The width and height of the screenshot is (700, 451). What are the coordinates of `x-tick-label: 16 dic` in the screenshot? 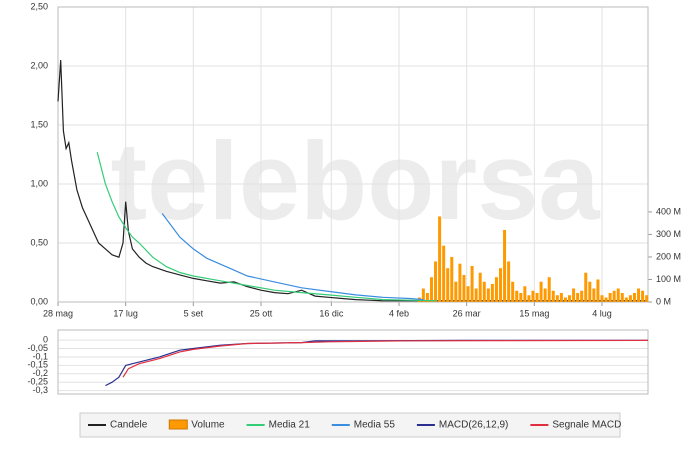 It's located at (331, 313).